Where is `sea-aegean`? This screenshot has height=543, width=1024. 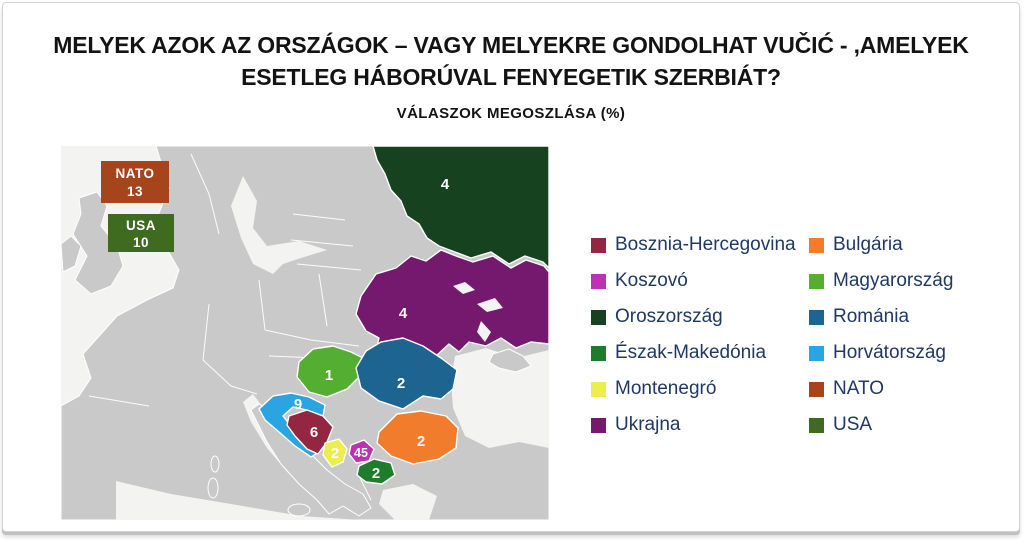 sea-aegean is located at coordinates (408, 502).